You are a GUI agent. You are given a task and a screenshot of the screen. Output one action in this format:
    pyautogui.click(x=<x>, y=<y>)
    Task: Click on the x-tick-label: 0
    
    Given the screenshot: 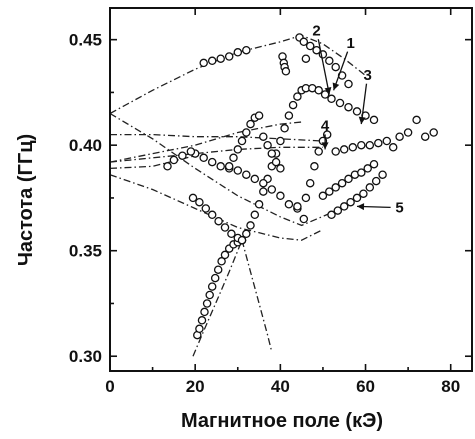 What is the action you would take?
    pyautogui.click(x=109, y=386)
    